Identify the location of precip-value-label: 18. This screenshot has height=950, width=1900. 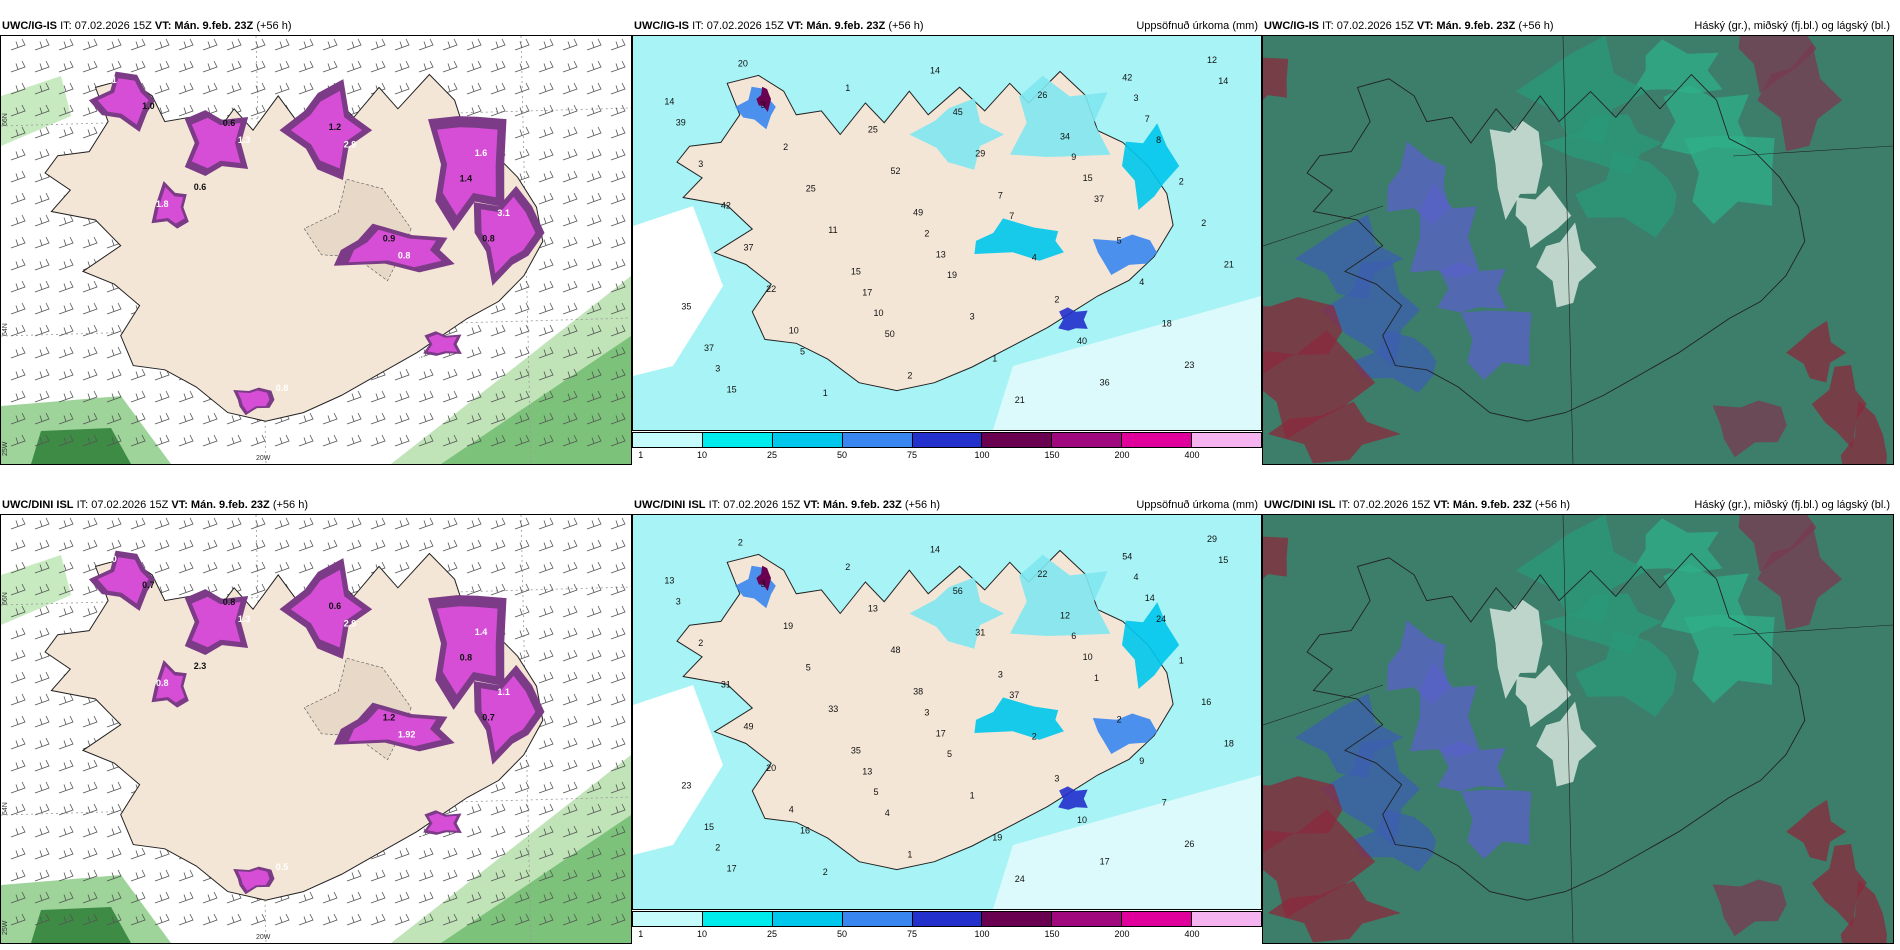
(1229, 744).